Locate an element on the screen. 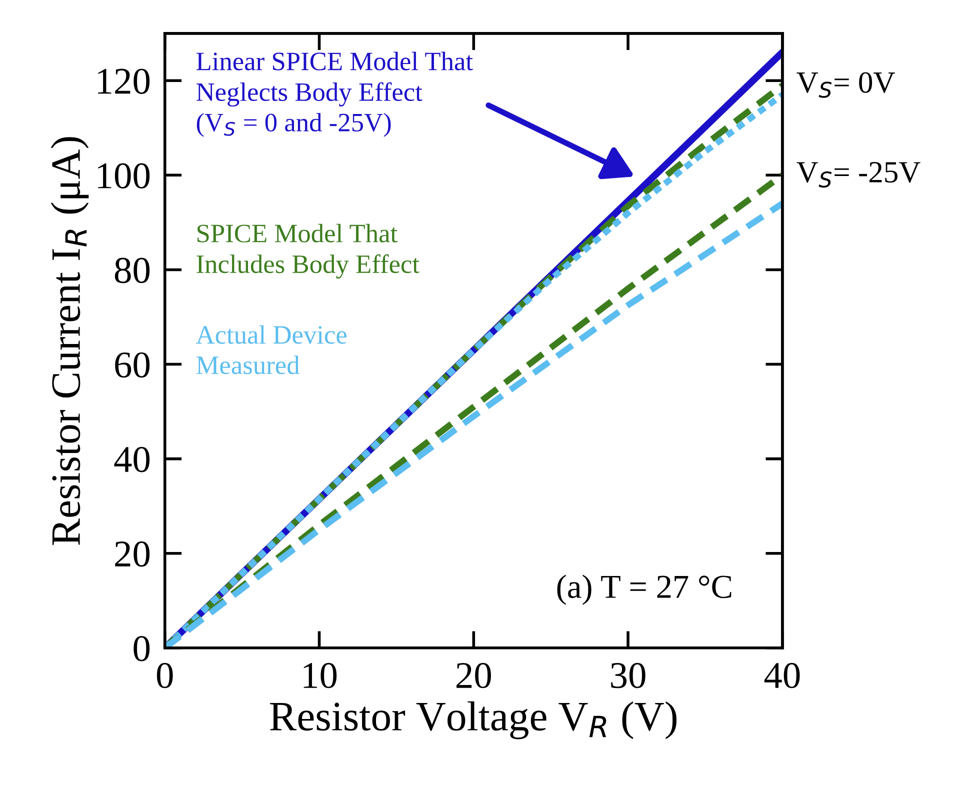 This screenshot has height=794, width=953. y-tick-label: 120 is located at coordinates (124, 81).